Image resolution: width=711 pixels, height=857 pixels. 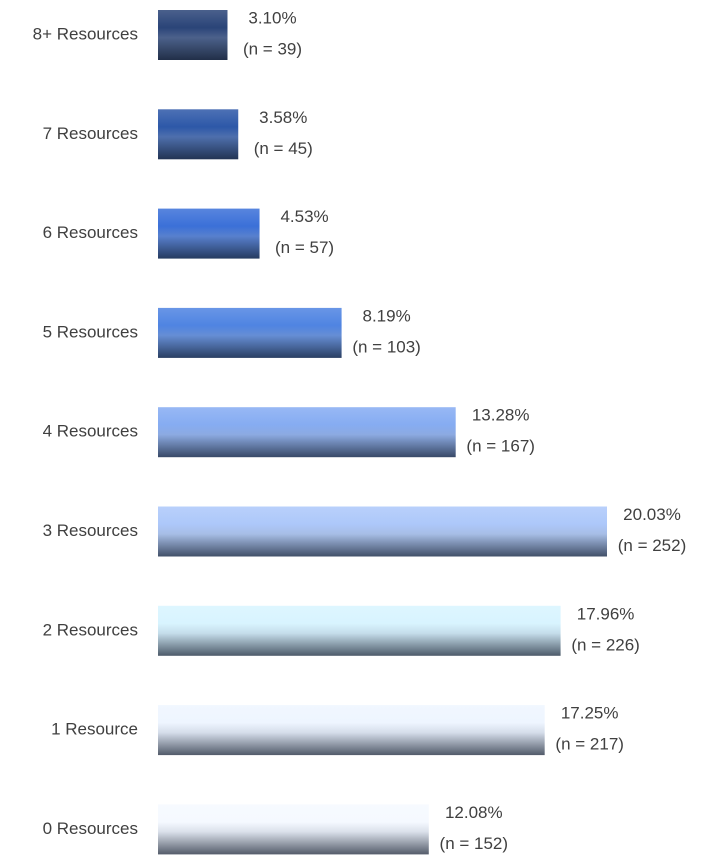 What do you see at coordinates (474, 812) in the screenshot?
I see `value-label: 12.08%` at bounding box center [474, 812].